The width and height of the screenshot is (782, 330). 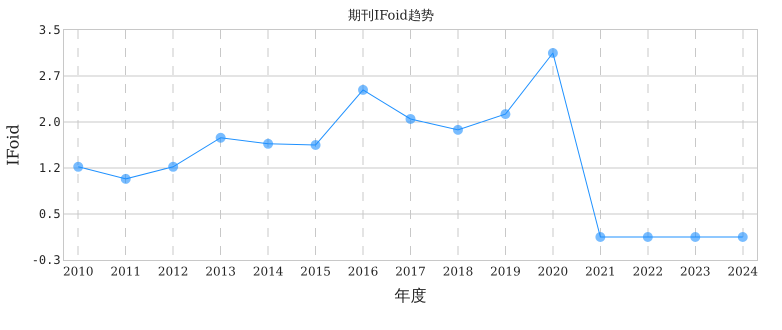 What do you see at coordinates (458, 271) in the screenshot?
I see `x-tick-label: 2018` at bounding box center [458, 271].